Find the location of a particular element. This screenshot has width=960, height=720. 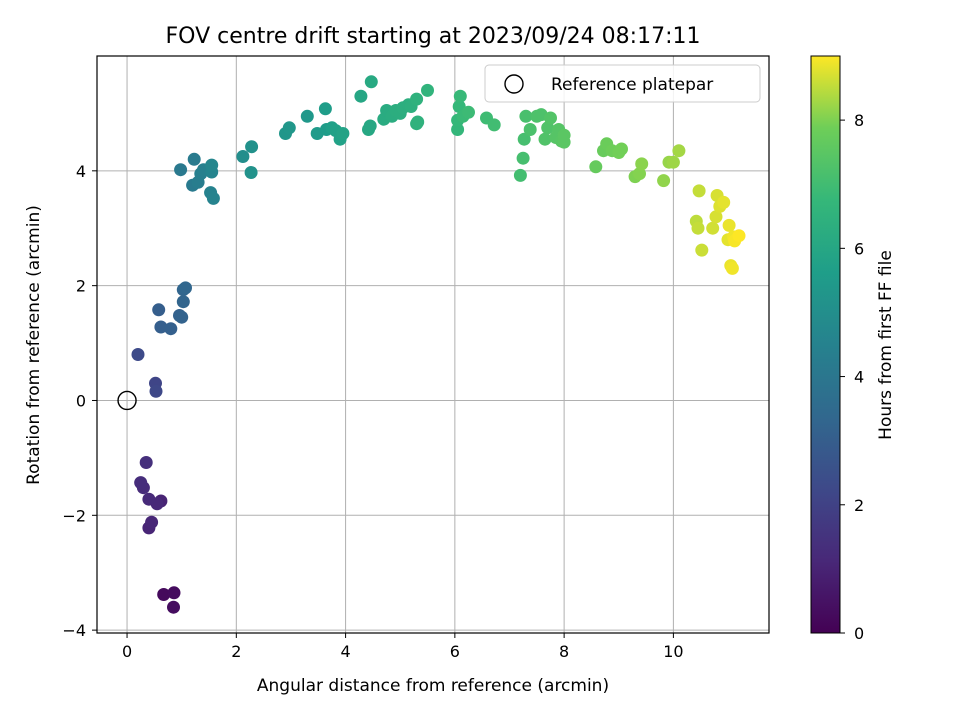

y-tick-label: 0 is located at coordinates (81, 400).